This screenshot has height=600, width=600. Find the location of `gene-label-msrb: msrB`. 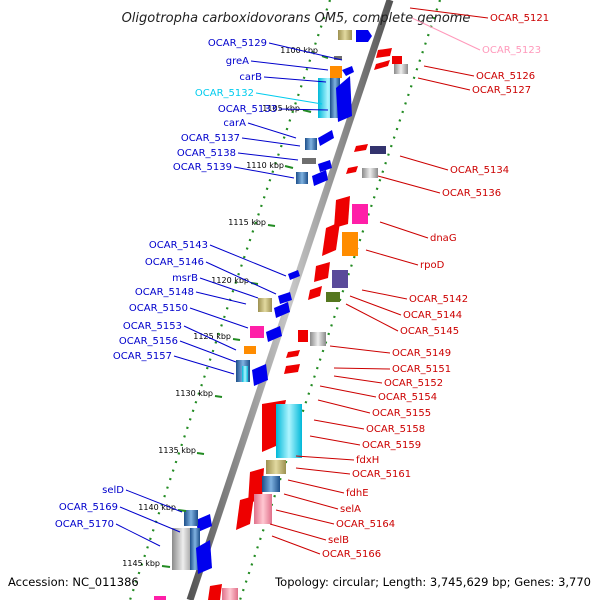

gene-label-msrb: msrB is located at coordinates (185, 278).